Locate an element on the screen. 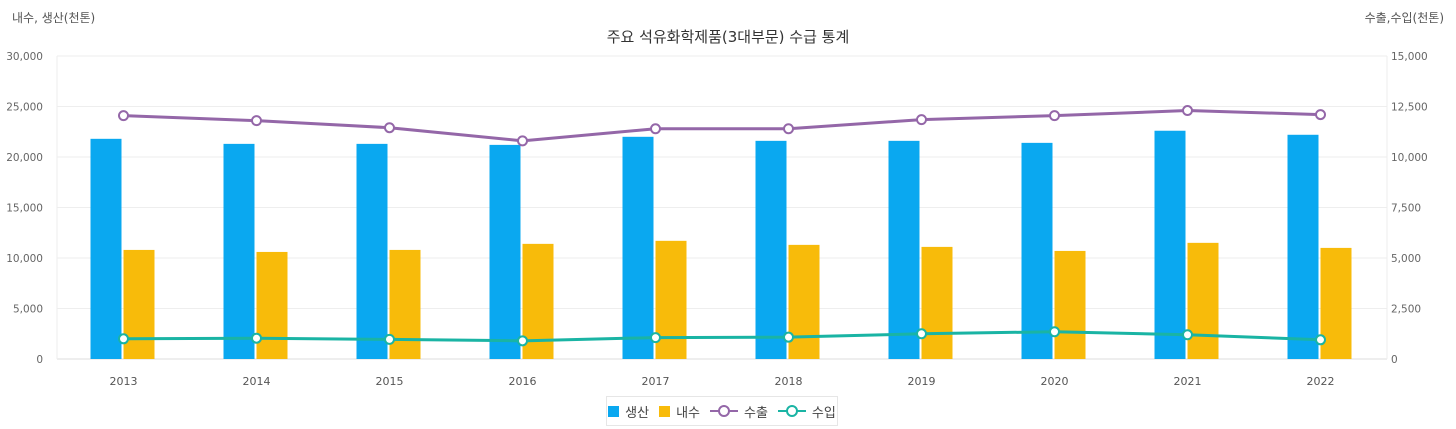  legend-swatch-import is located at coordinates (791, 411).